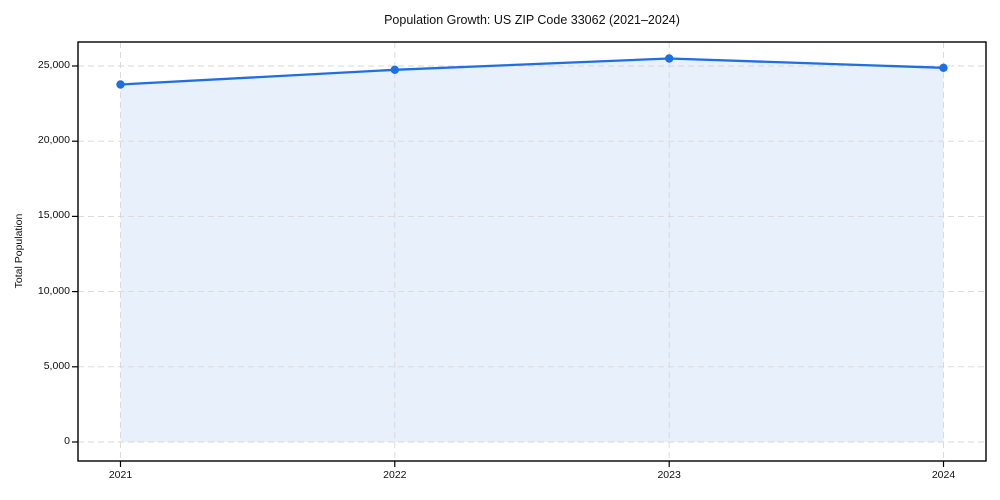 The image size is (1000, 500). I want to click on trend-line, so click(532, 71).